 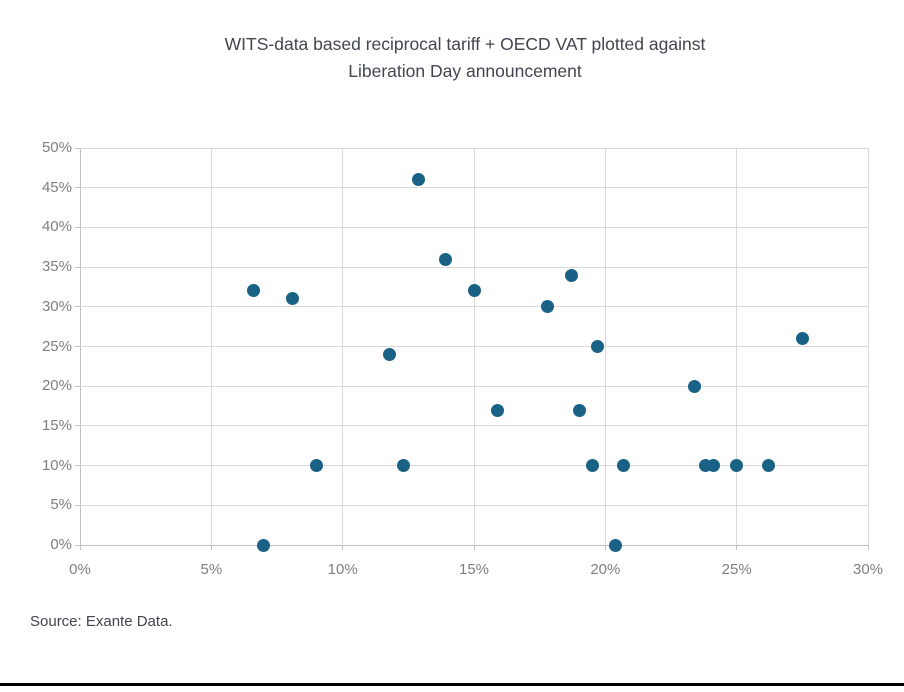 What do you see at coordinates (465, 71) in the screenshot?
I see `chart-title-line2: Liberation Day announcement` at bounding box center [465, 71].